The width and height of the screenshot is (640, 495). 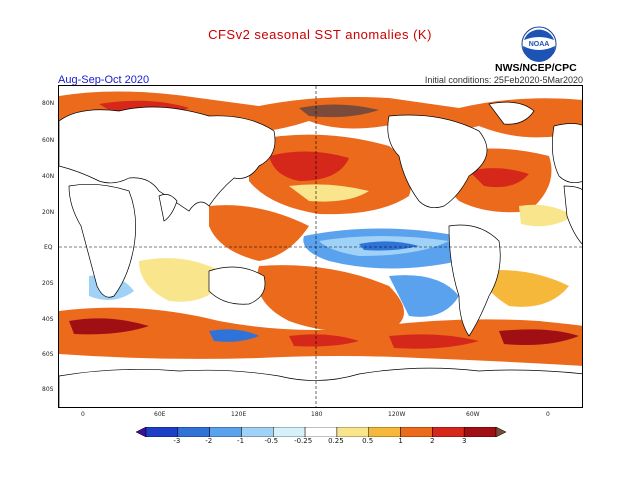 I want to click on noaa-logo-icon: NOAA, so click(x=539, y=44).